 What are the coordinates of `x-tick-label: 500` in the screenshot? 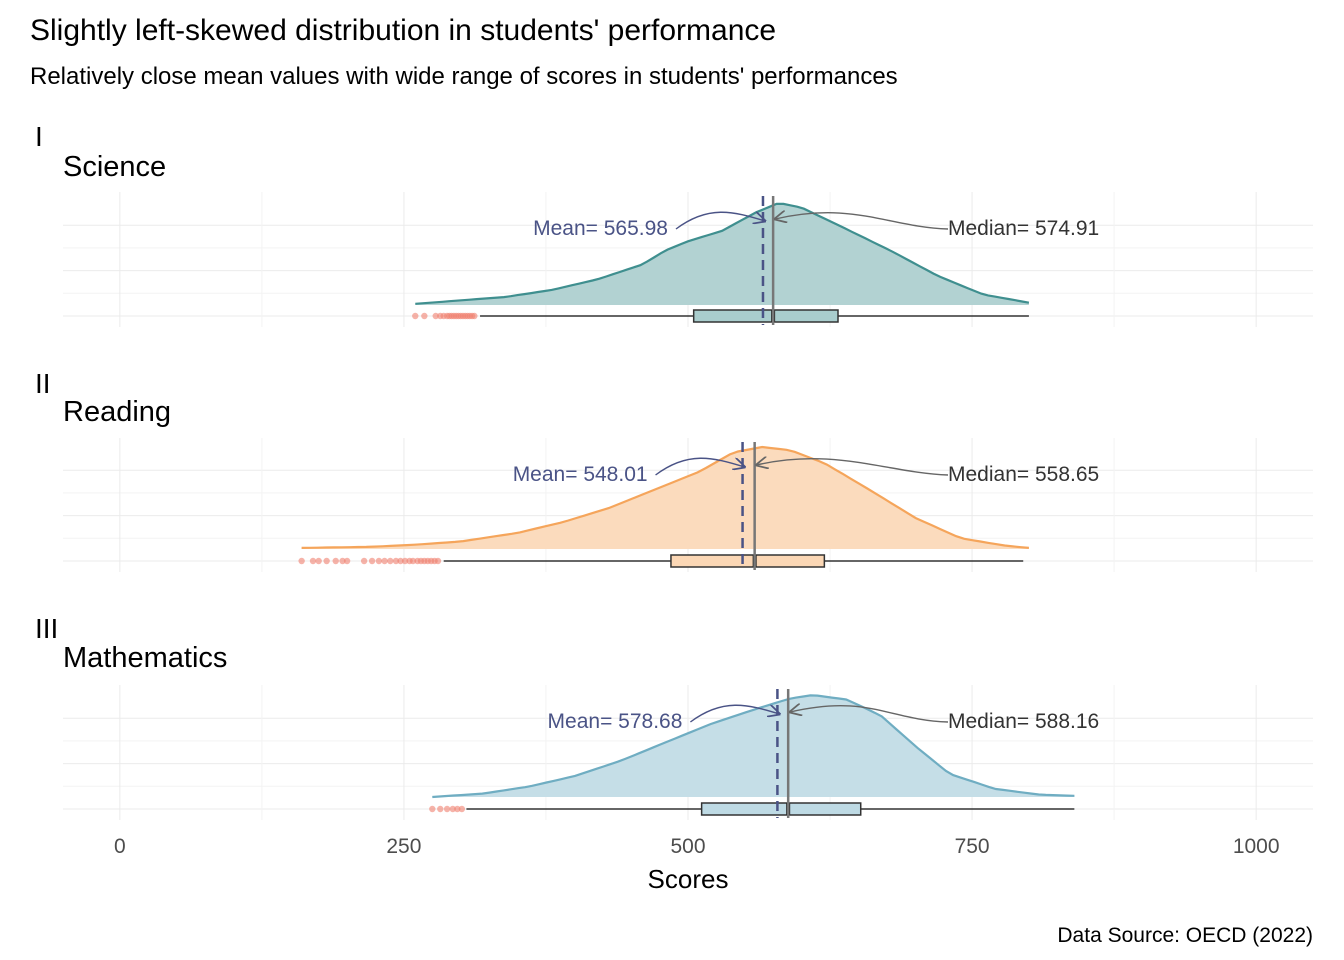 It's located at (687, 846).